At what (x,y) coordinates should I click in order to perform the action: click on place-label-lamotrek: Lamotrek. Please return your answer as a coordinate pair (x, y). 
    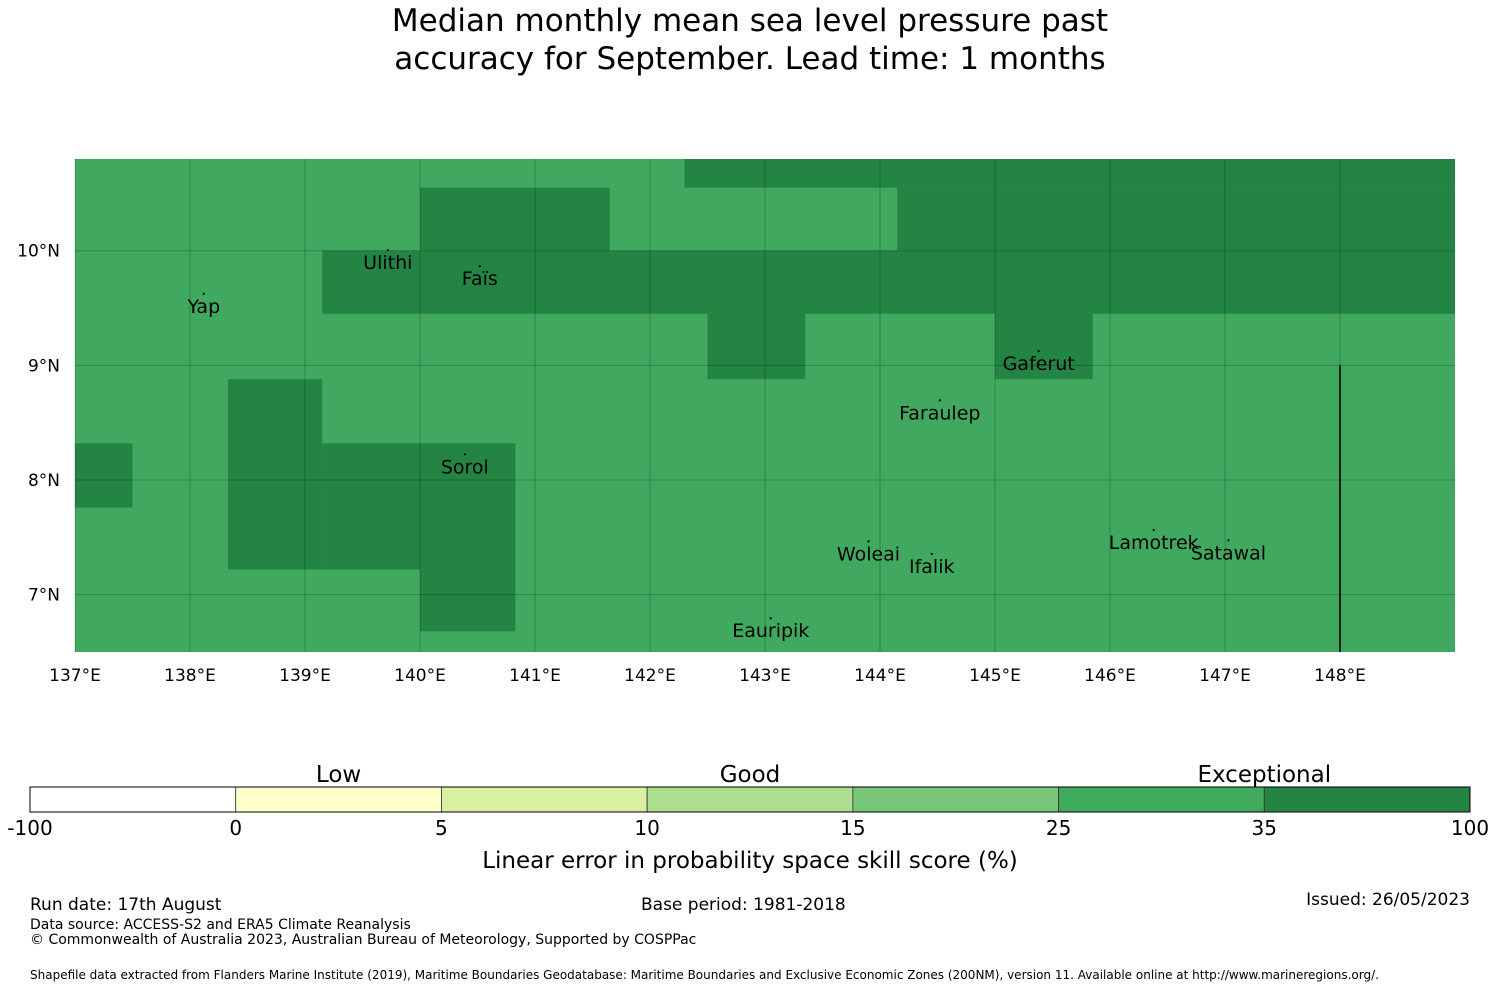
    Looking at the image, I should click on (1154, 543).